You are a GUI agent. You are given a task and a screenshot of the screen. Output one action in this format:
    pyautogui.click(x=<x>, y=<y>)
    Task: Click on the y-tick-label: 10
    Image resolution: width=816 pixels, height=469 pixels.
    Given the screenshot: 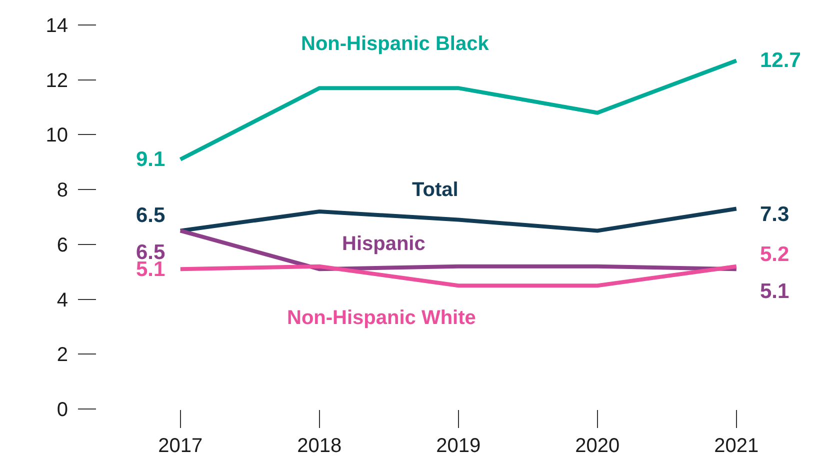 What is the action you would take?
    pyautogui.click(x=57, y=135)
    